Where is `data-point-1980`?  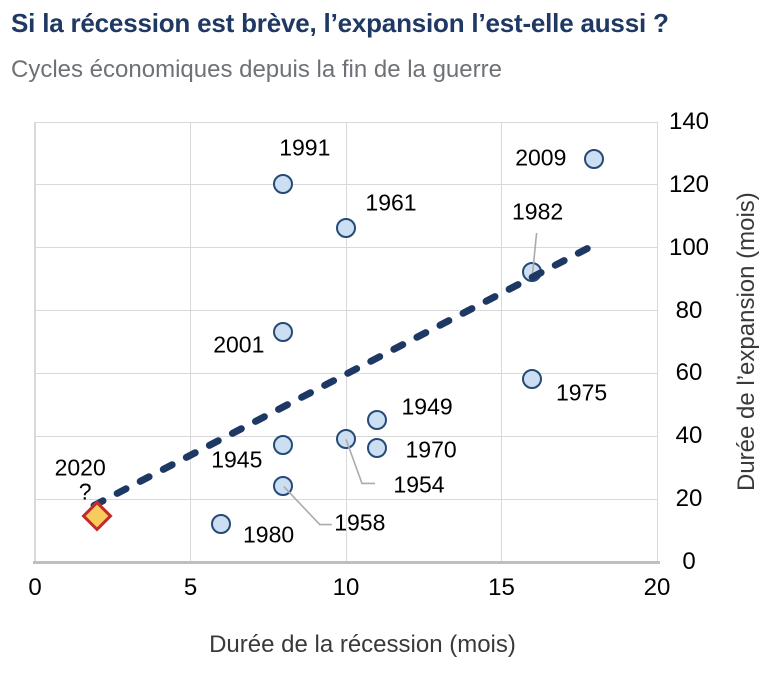 data-point-1980 is located at coordinates (221, 523).